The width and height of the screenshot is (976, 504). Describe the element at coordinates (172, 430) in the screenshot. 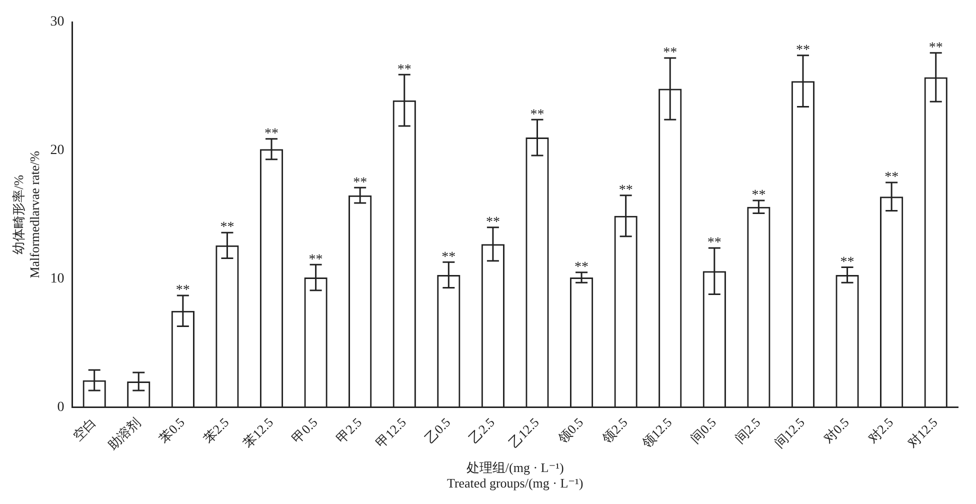

I see `x-tick-label: 苯0.5` at that location.